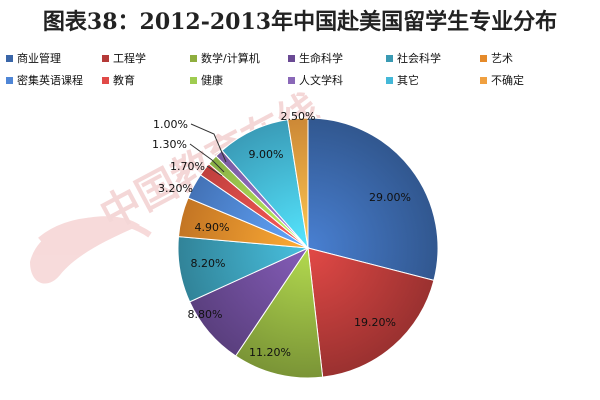 The image size is (600, 400). I want to click on legend-item: 社会科学, so click(433, 58).